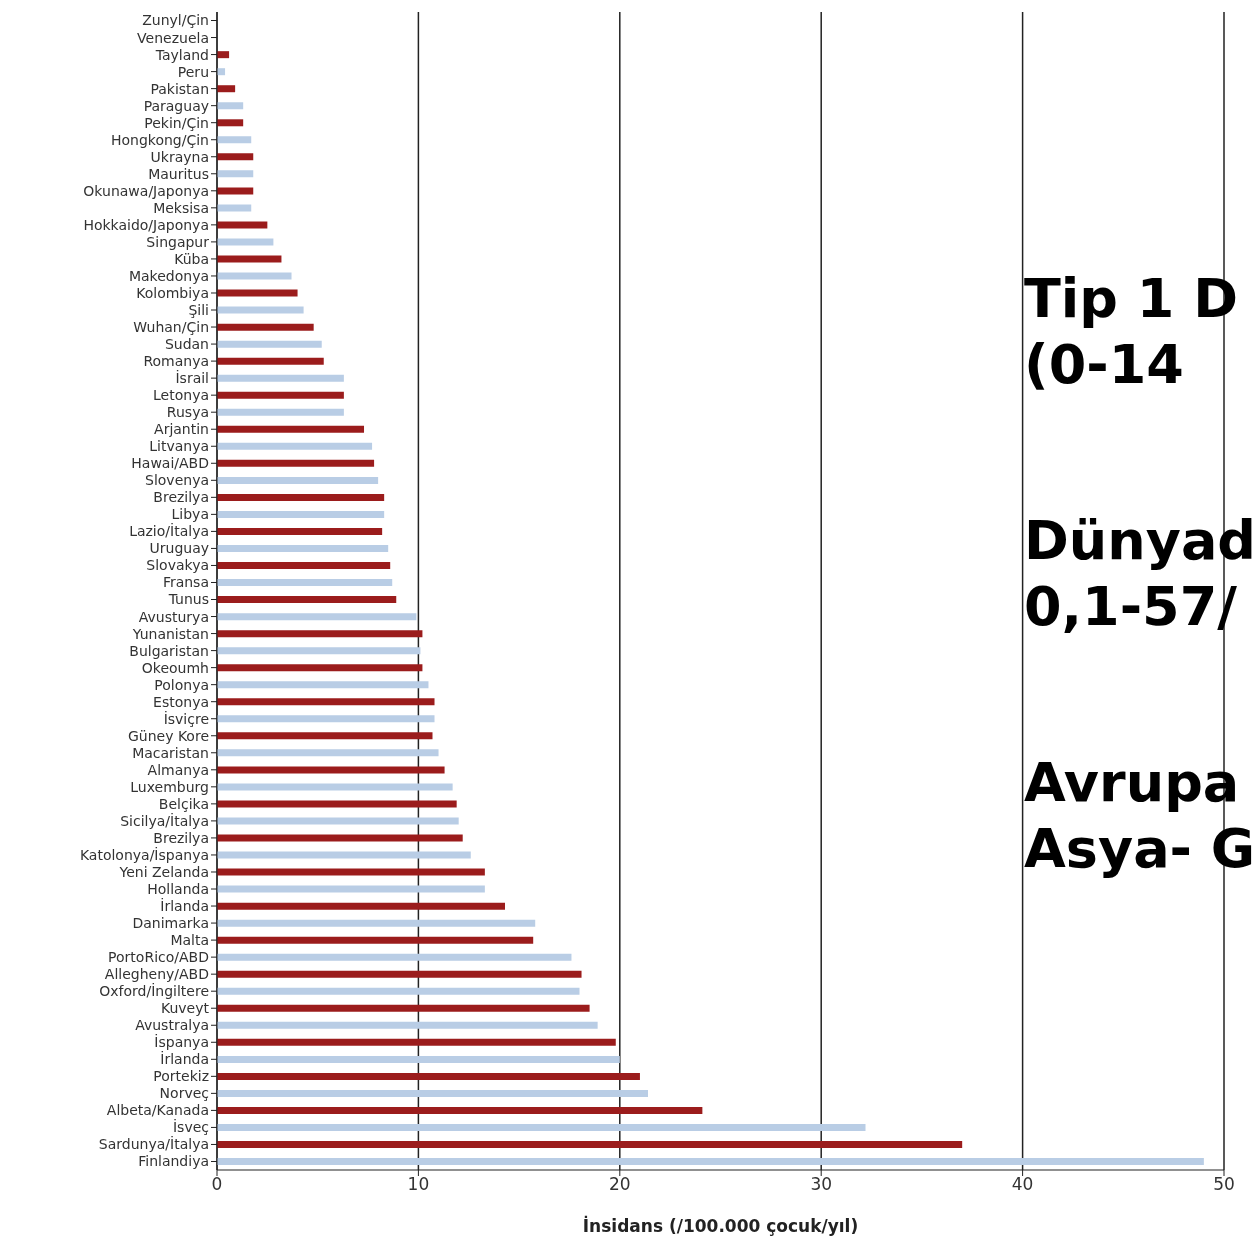 This screenshot has width=1254, height=1252. What do you see at coordinates (191, 258) in the screenshot?
I see `y-tick-label: Küba` at bounding box center [191, 258].